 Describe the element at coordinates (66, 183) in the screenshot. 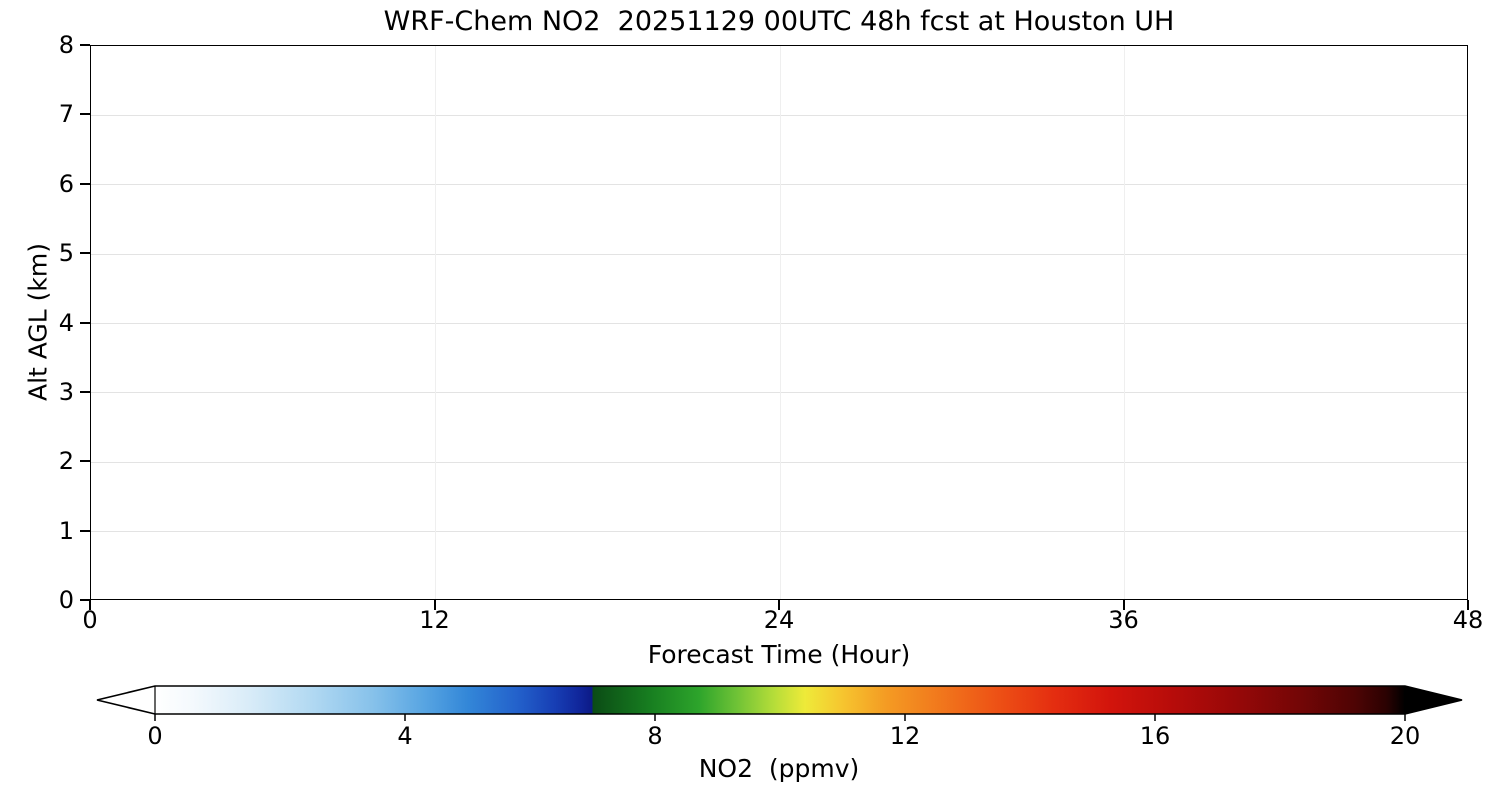

I see `y-tick-label: 6` at that location.